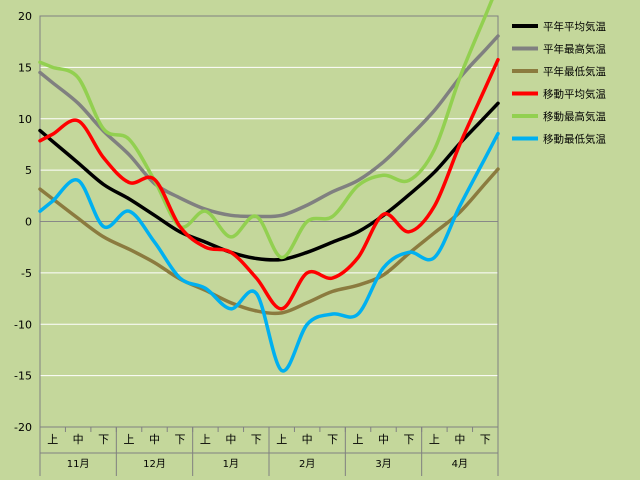 The width and height of the screenshot is (640, 480). I want to click on x-month-label: 1月, so click(231, 464).